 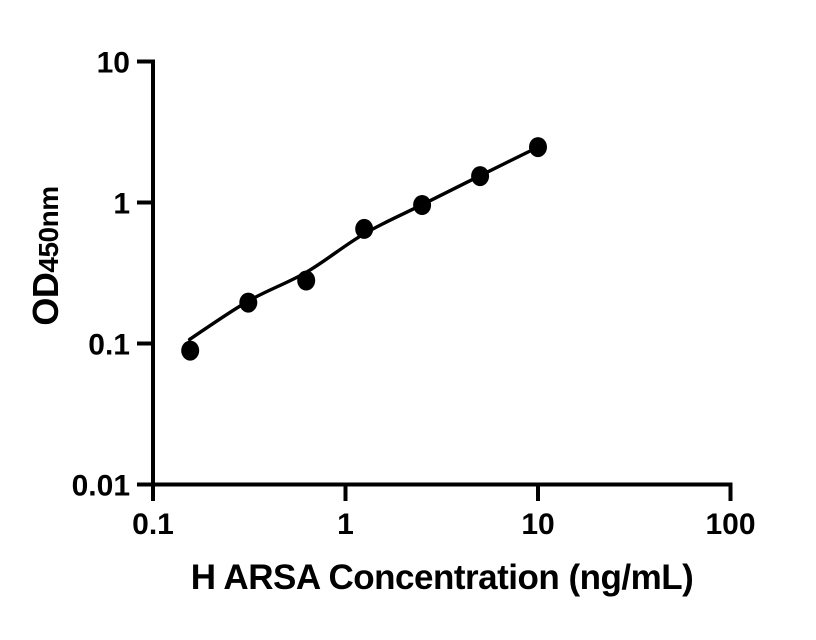 What do you see at coordinates (153, 524) in the screenshot?
I see `x-tick-label: 0.1` at bounding box center [153, 524].